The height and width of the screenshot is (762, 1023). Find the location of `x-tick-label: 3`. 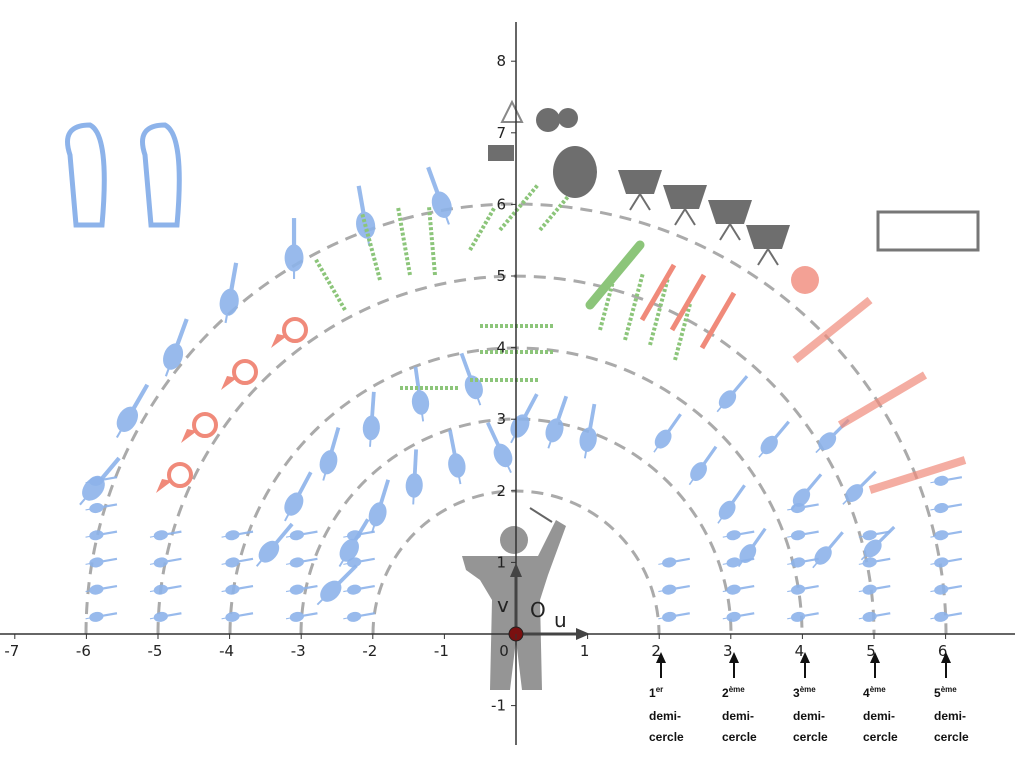

x-tick-label: 3 is located at coordinates (728, 651).